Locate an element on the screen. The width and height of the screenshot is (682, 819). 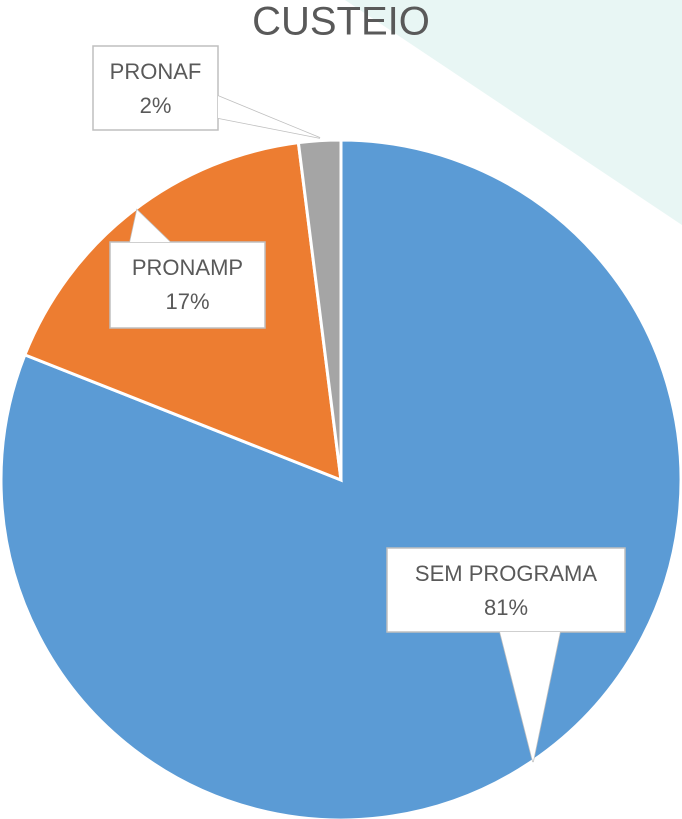
category-label: PRONAMP is located at coordinates (187, 267).